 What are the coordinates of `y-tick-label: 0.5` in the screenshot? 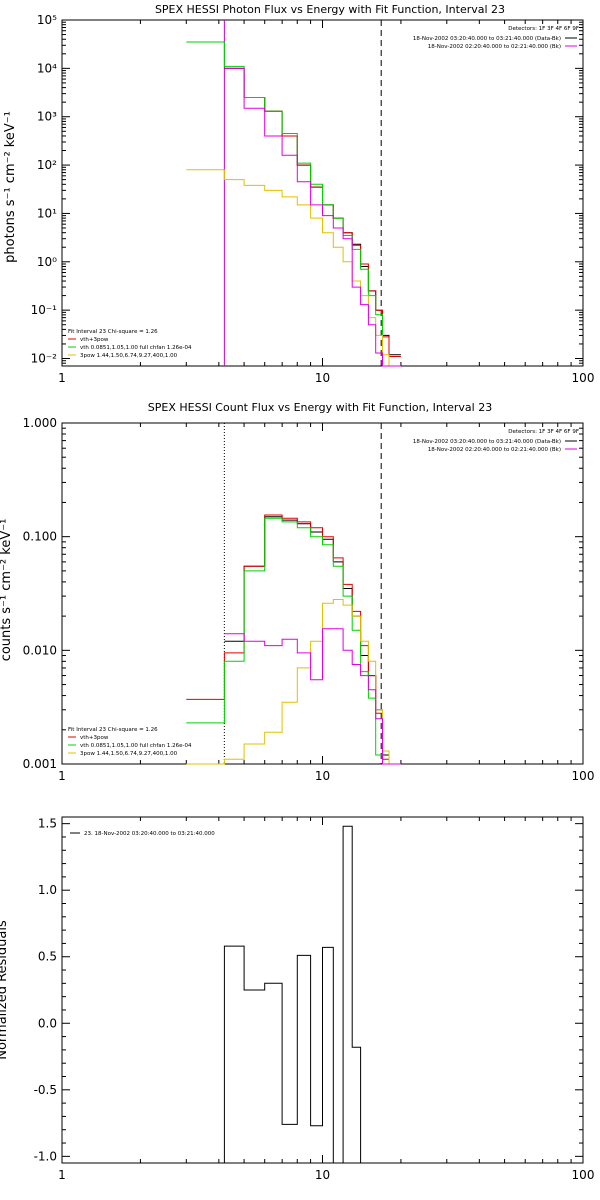 It's located at (47, 957).